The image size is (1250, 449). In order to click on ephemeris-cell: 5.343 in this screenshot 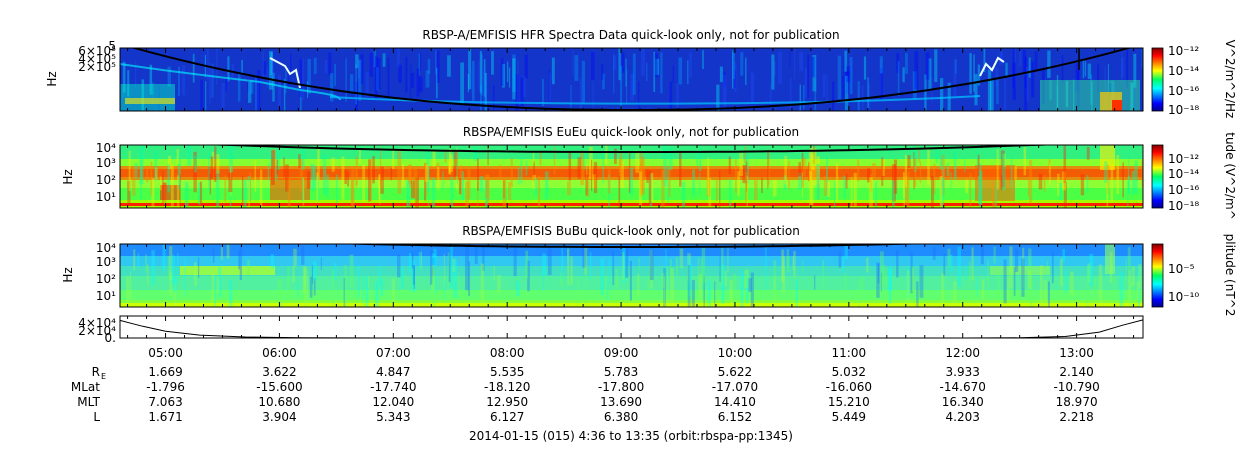, I will do `click(393, 417)`.